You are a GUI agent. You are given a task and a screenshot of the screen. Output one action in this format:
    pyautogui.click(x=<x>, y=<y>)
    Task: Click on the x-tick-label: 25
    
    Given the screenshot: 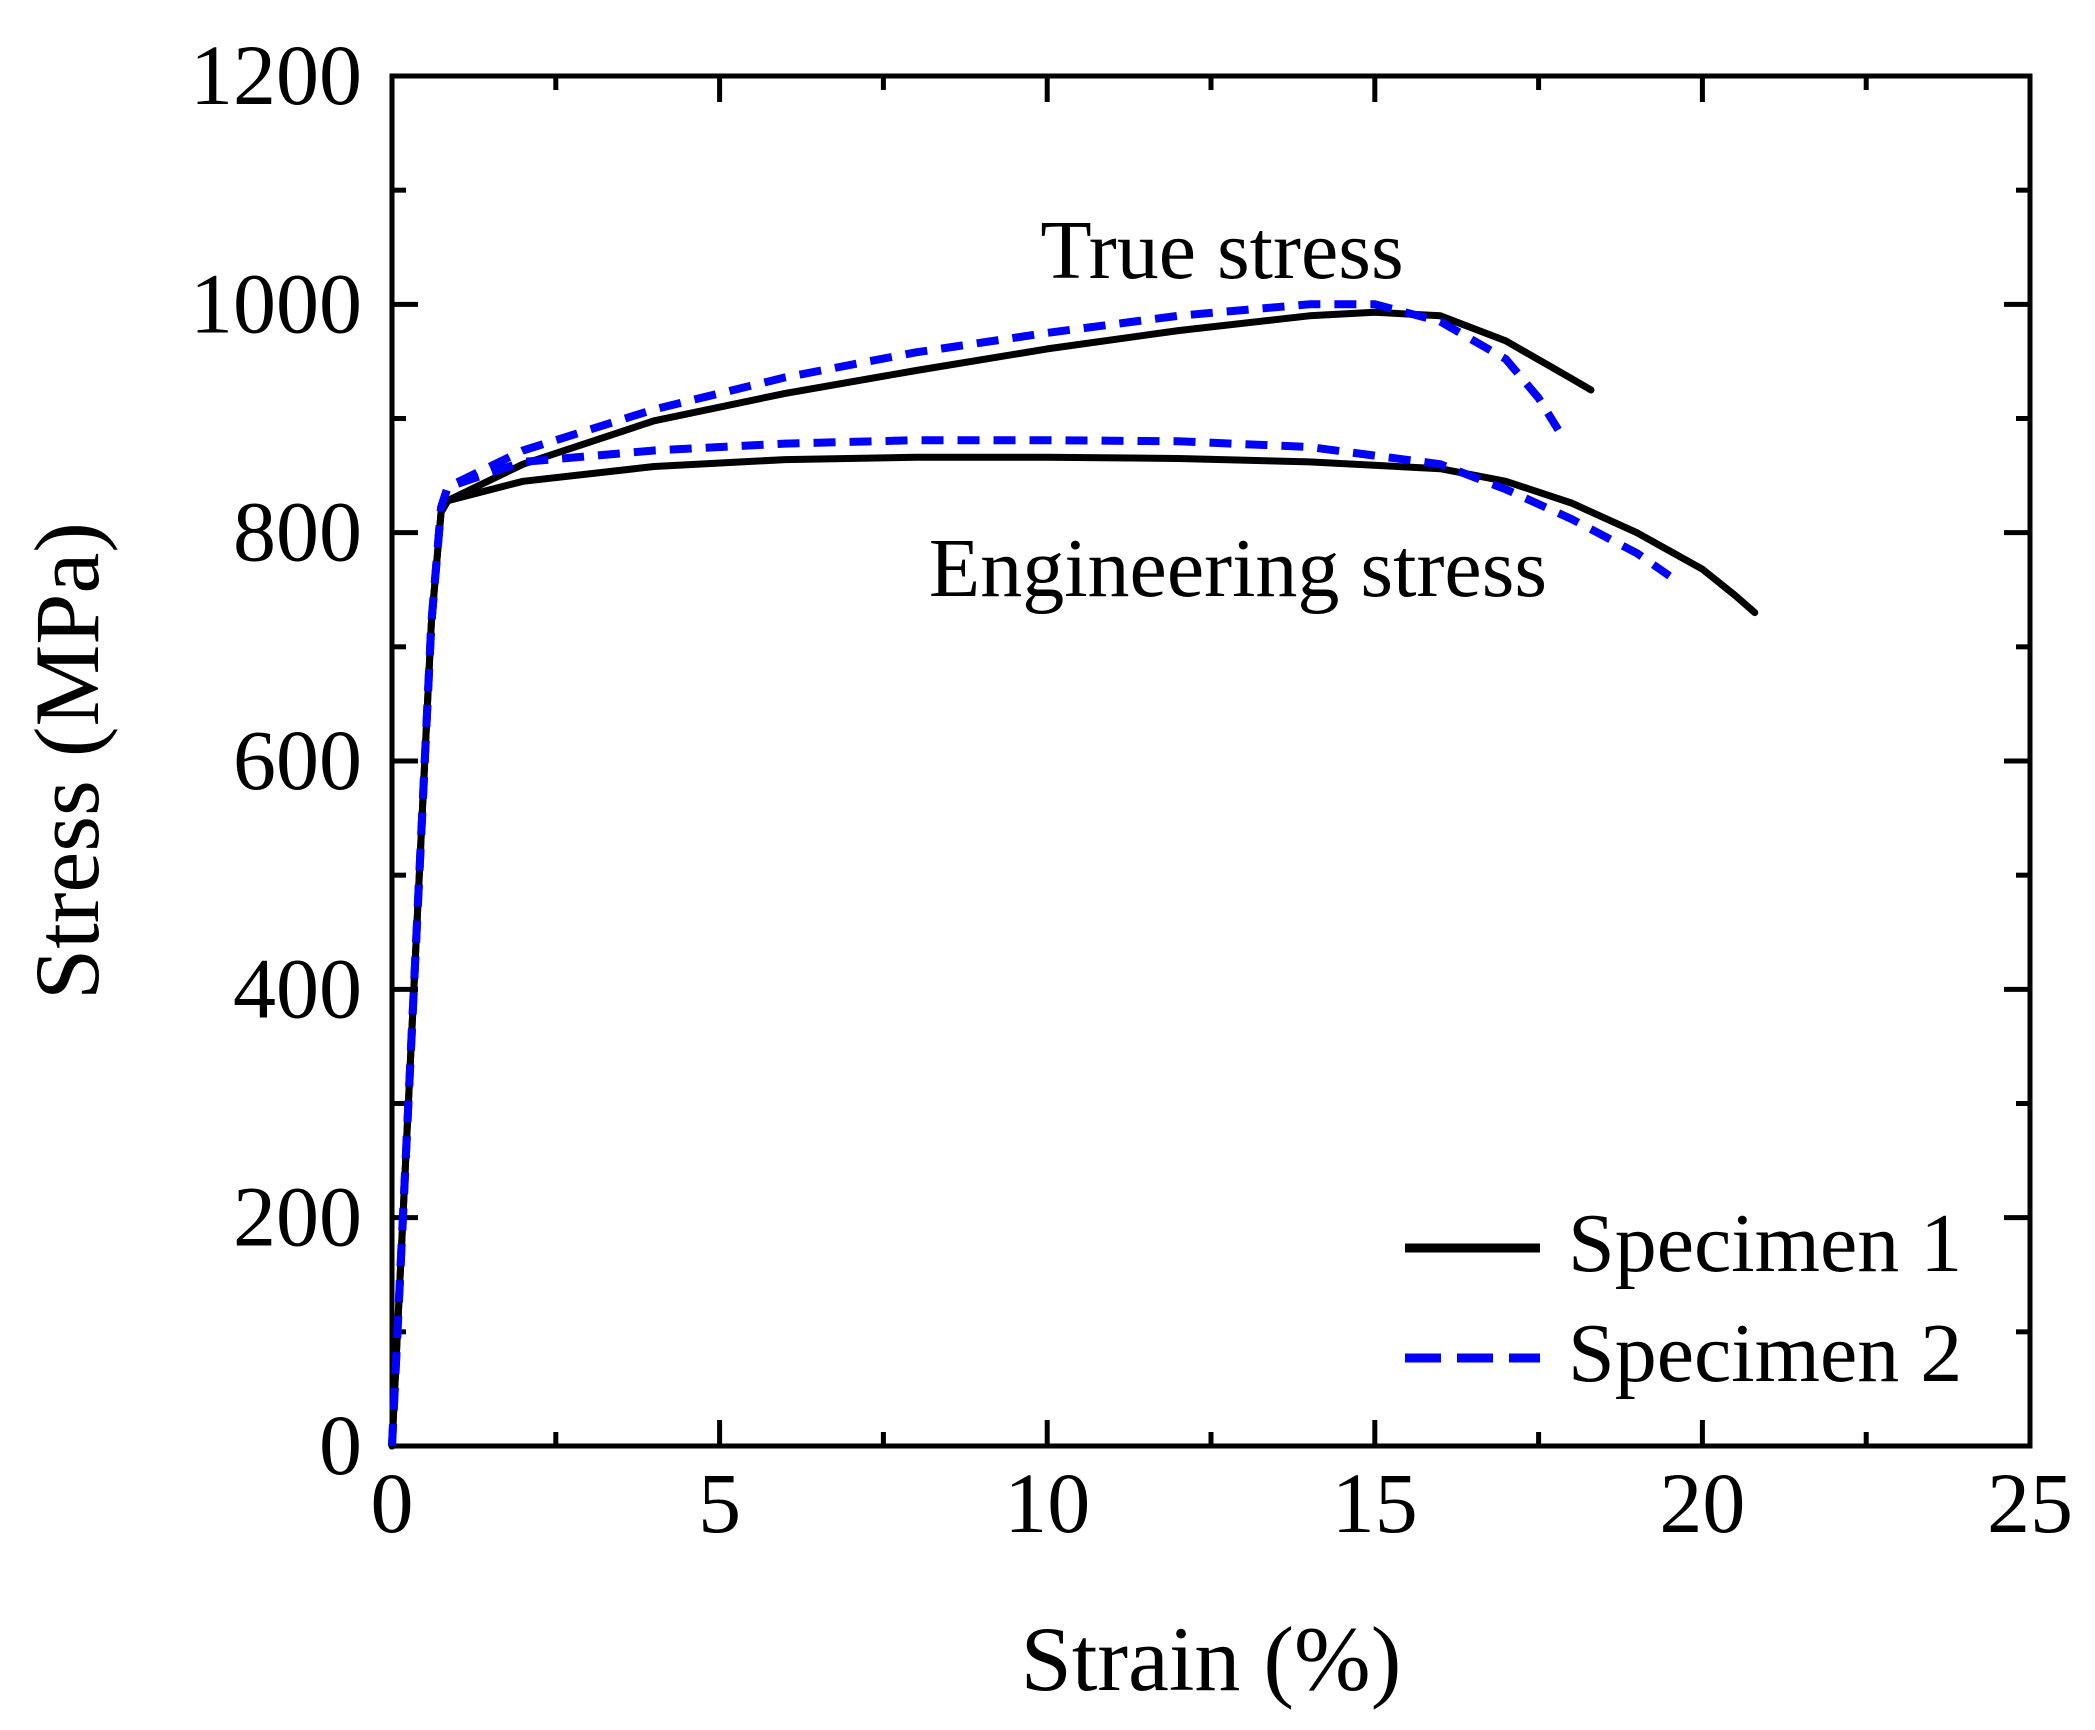 What is the action you would take?
    pyautogui.click(x=2030, y=1503)
    